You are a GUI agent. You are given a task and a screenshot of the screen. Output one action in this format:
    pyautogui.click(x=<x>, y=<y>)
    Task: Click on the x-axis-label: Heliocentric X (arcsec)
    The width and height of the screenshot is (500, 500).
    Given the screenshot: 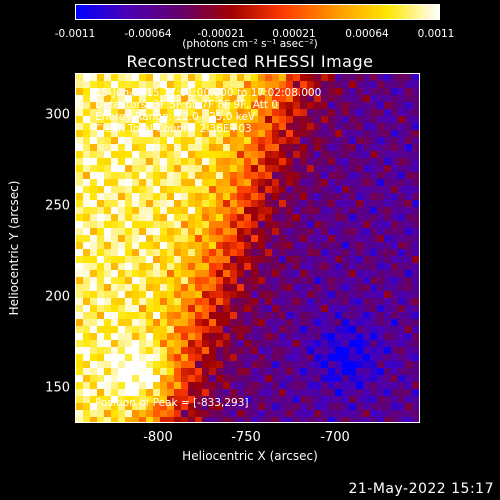 What is the action you would take?
    pyautogui.click(x=250, y=456)
    